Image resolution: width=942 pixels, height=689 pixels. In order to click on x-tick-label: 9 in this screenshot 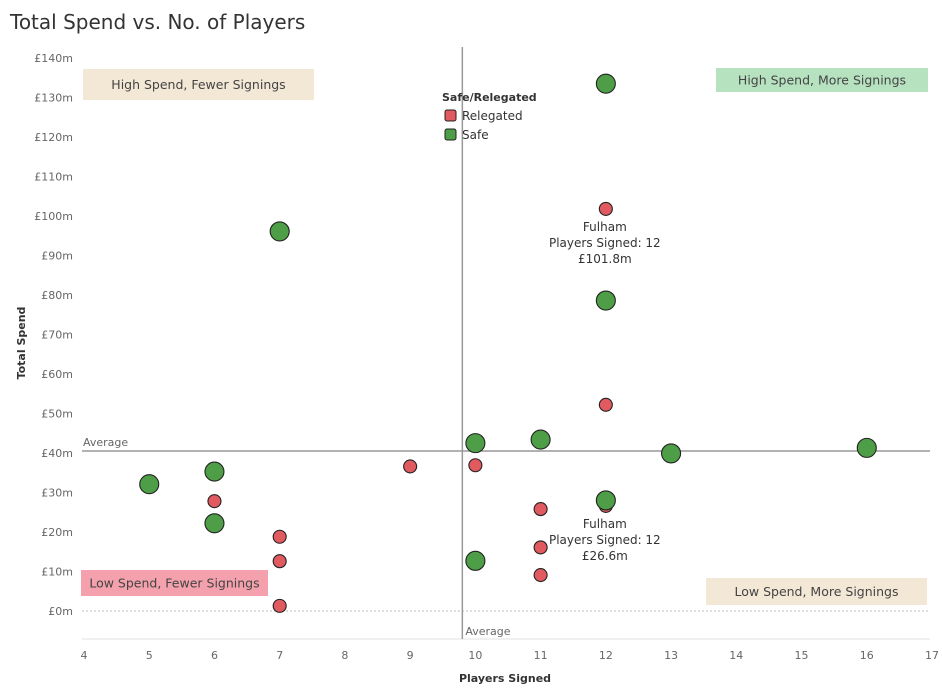, I will do `click(410, 655)`.